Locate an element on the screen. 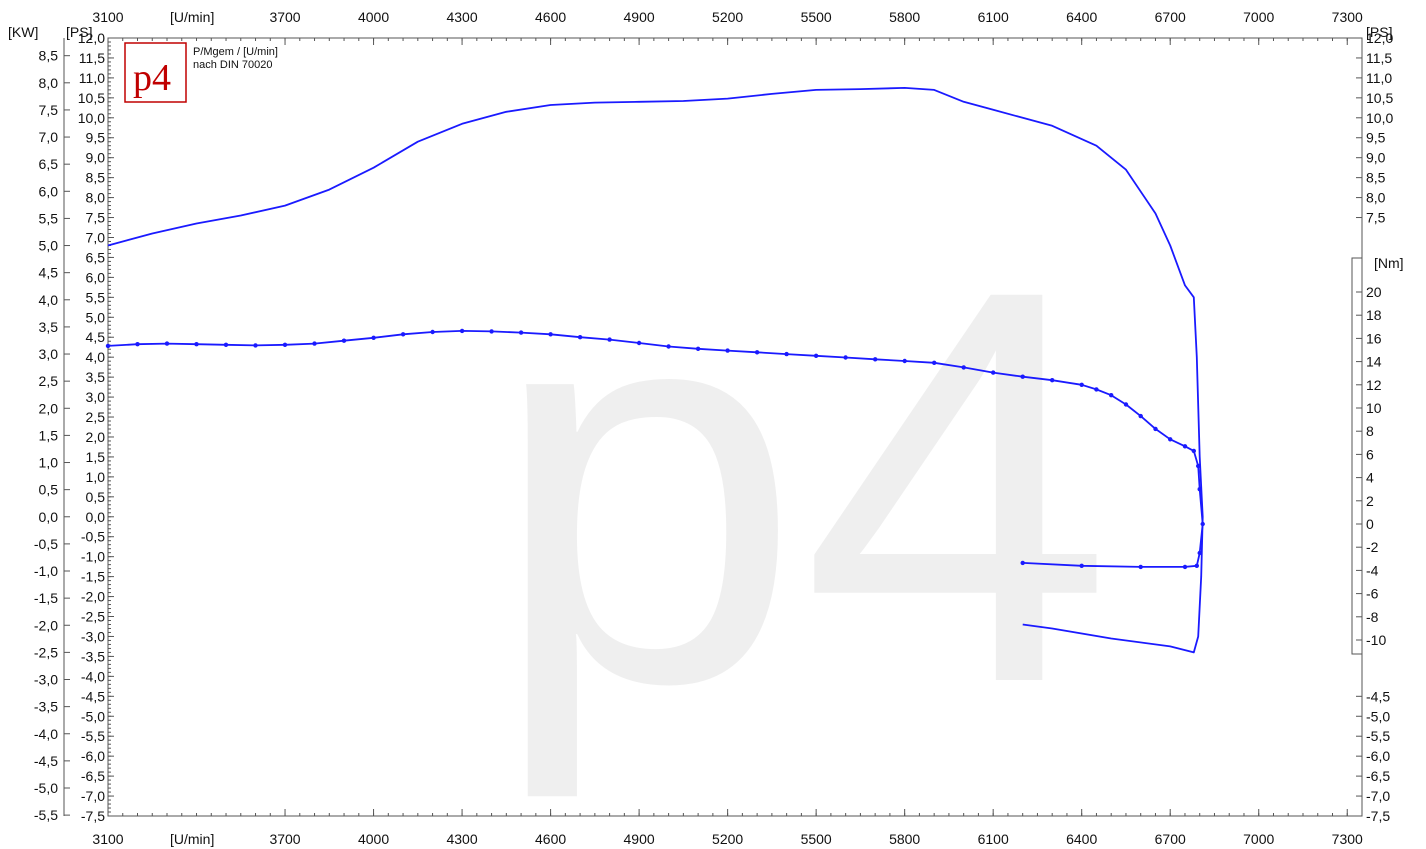 The height and width of the screenshot is (849, 1426). kw-tick-label: 5,0 is located at coordinates (49, 246).